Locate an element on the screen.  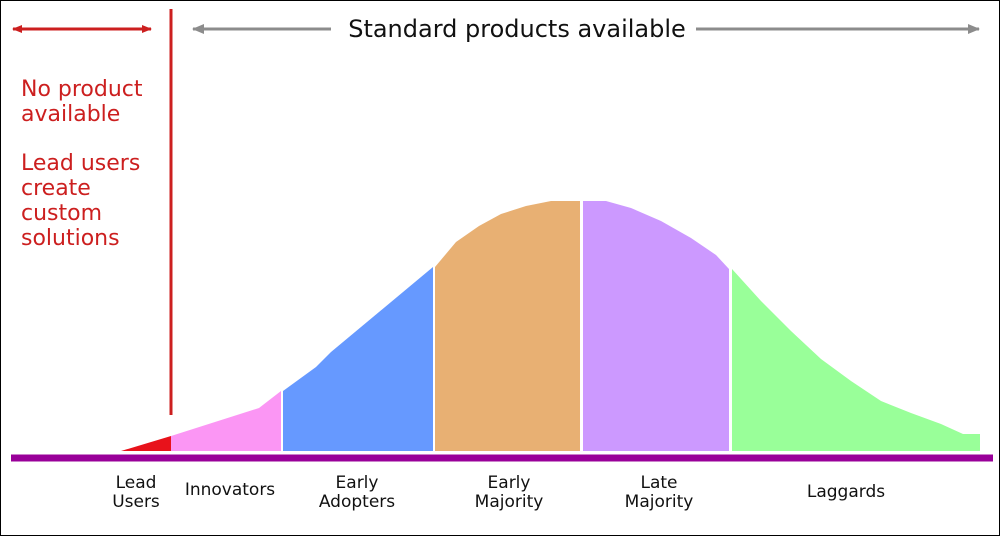
no-product-line-2: available is located at coordinates (70, 114).